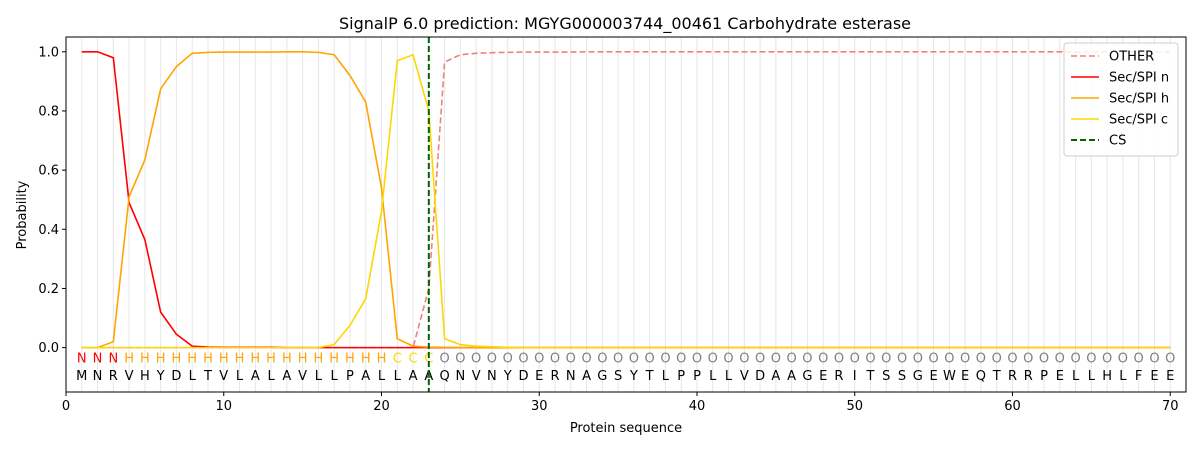 The image size is (1200, 450). What do you see at coordinates (626, 428) in the screenshot?
I see `x-axis-label: Protein sequence` at bounding box center [626, 428].